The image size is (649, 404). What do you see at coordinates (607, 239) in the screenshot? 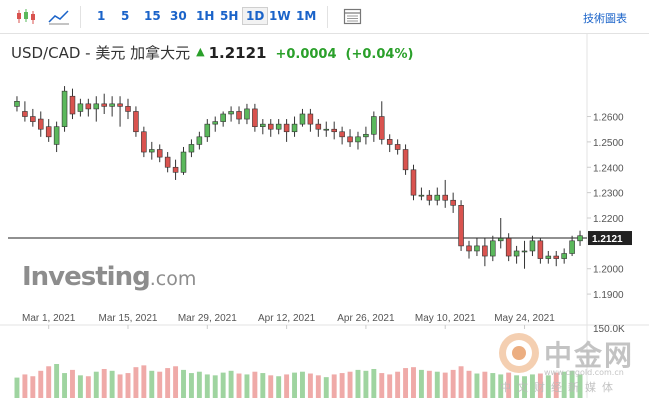
I see `last-price-tag-label: 1.2121` at bounding box center [607, 239].